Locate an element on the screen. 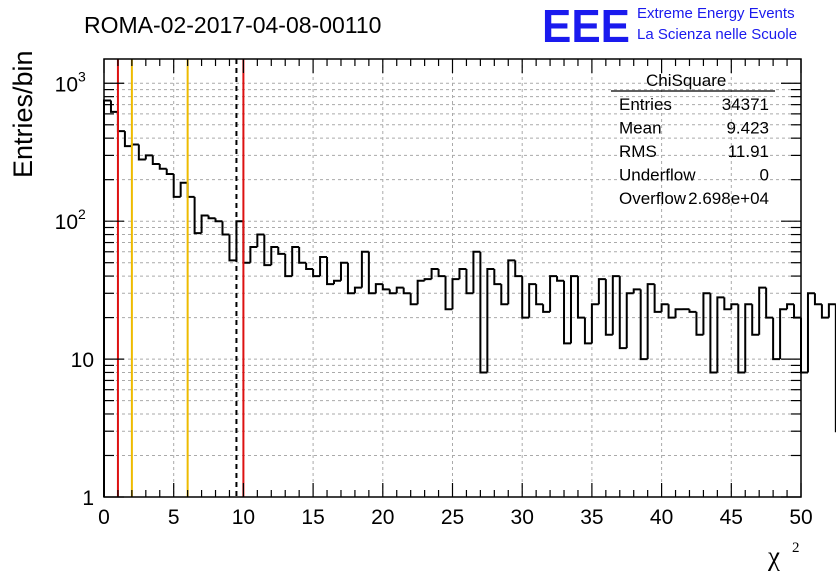 This screenshot has width=836, height=572. x-tick-label: 30 is located at coordinates (522, 517).